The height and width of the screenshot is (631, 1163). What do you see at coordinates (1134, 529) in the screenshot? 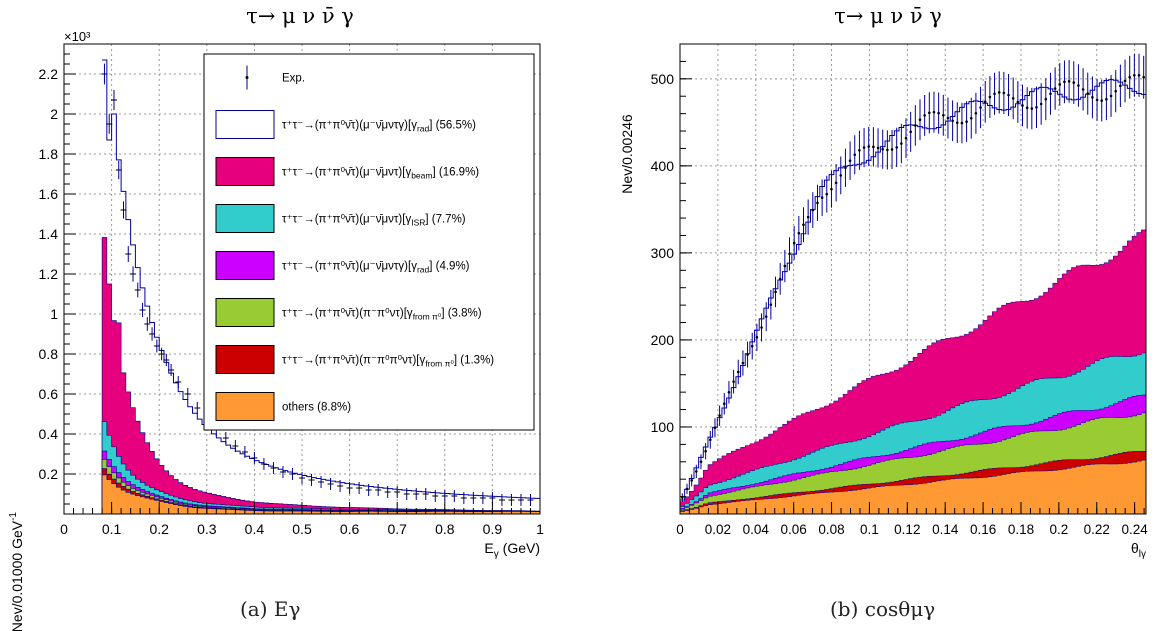
I see `right-x-tick-label: 0.24` at bounding box center [1134, 529].